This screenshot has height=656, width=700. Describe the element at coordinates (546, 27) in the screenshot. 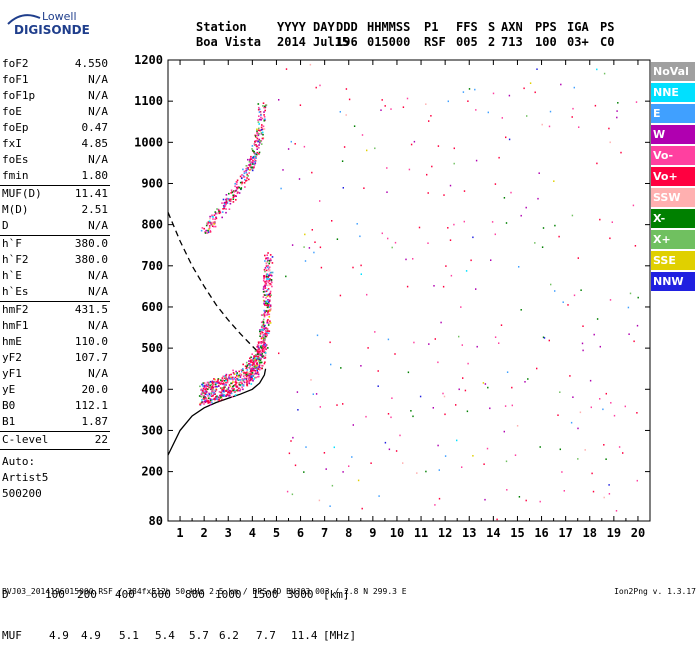

I see `header-label: PPS` at that location.